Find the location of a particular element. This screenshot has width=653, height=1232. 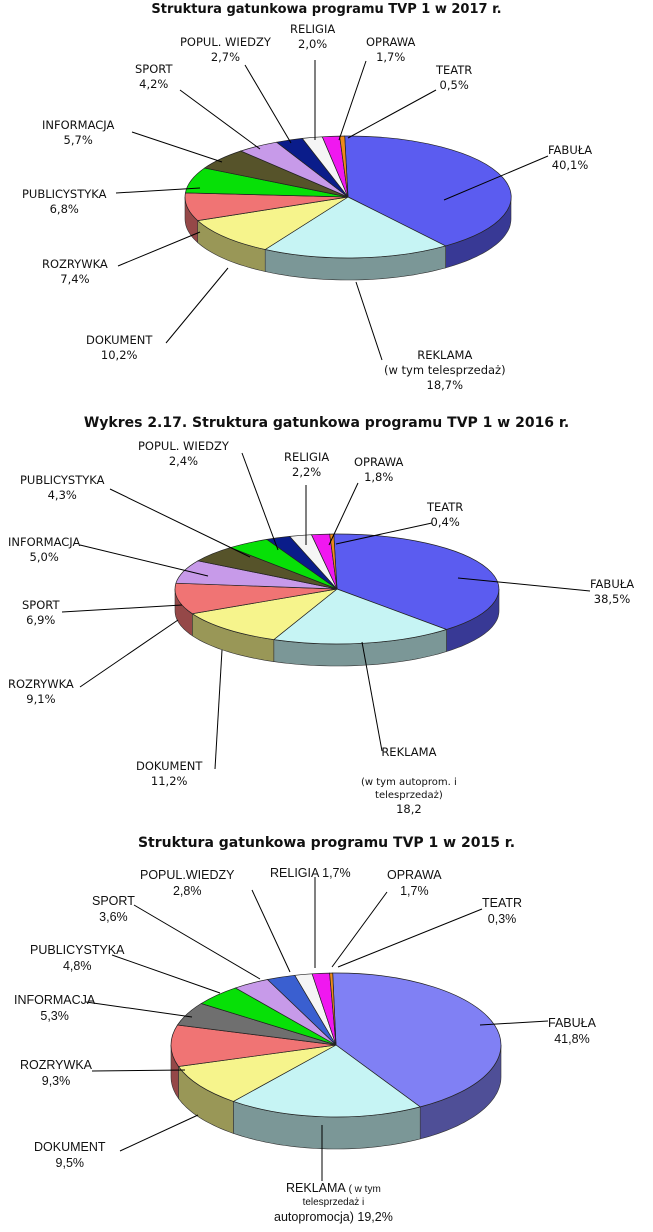

label-informacja: INFORMACJA 5,7% is located at coordinates (78, 132).